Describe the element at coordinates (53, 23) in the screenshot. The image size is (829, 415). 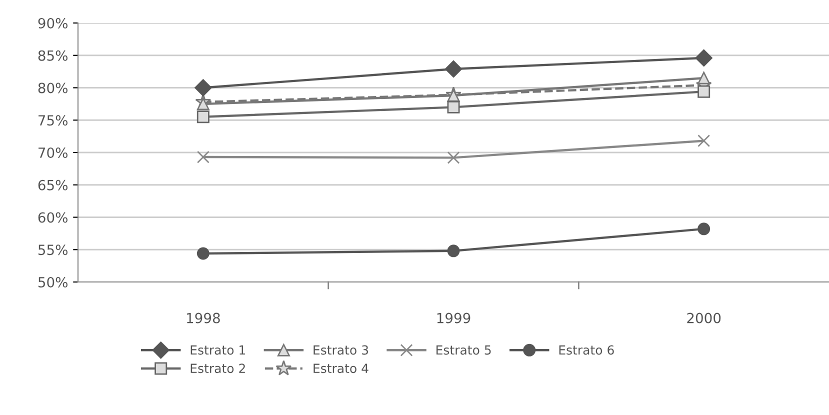
I see `y-tick-label: 90%` at that location.